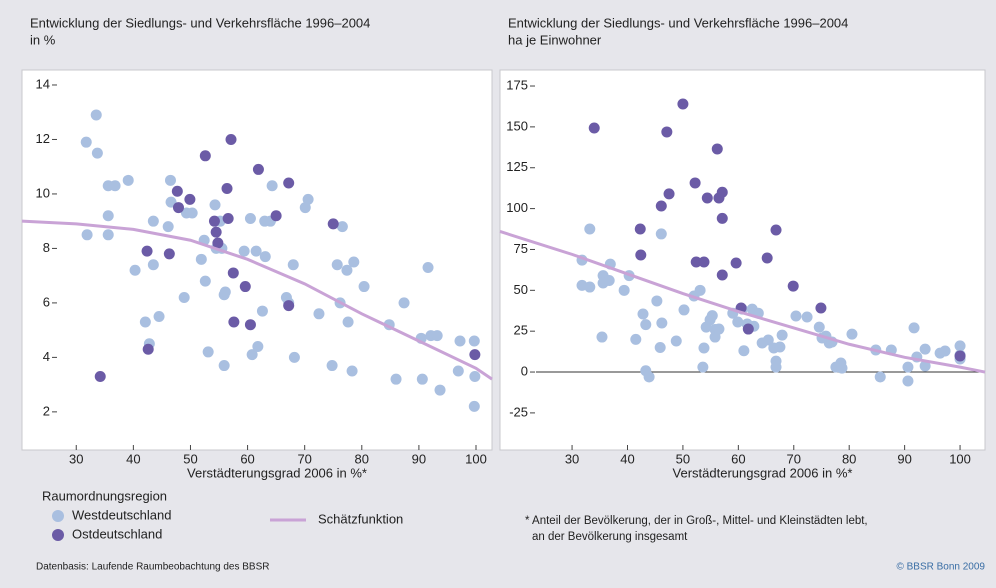  I want to click on legend-label: Ostdeutschland, so click(117, 533).